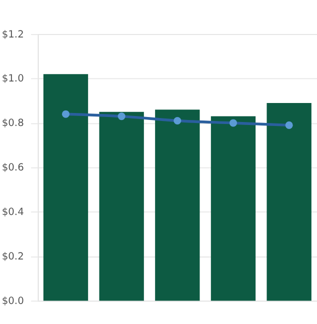 This screenshot has height=324, width=317. What do you see at coordinates (13, 301) in the screenshot?
I see `y-tick-label: $0.0` at bounding box center [13, 301].